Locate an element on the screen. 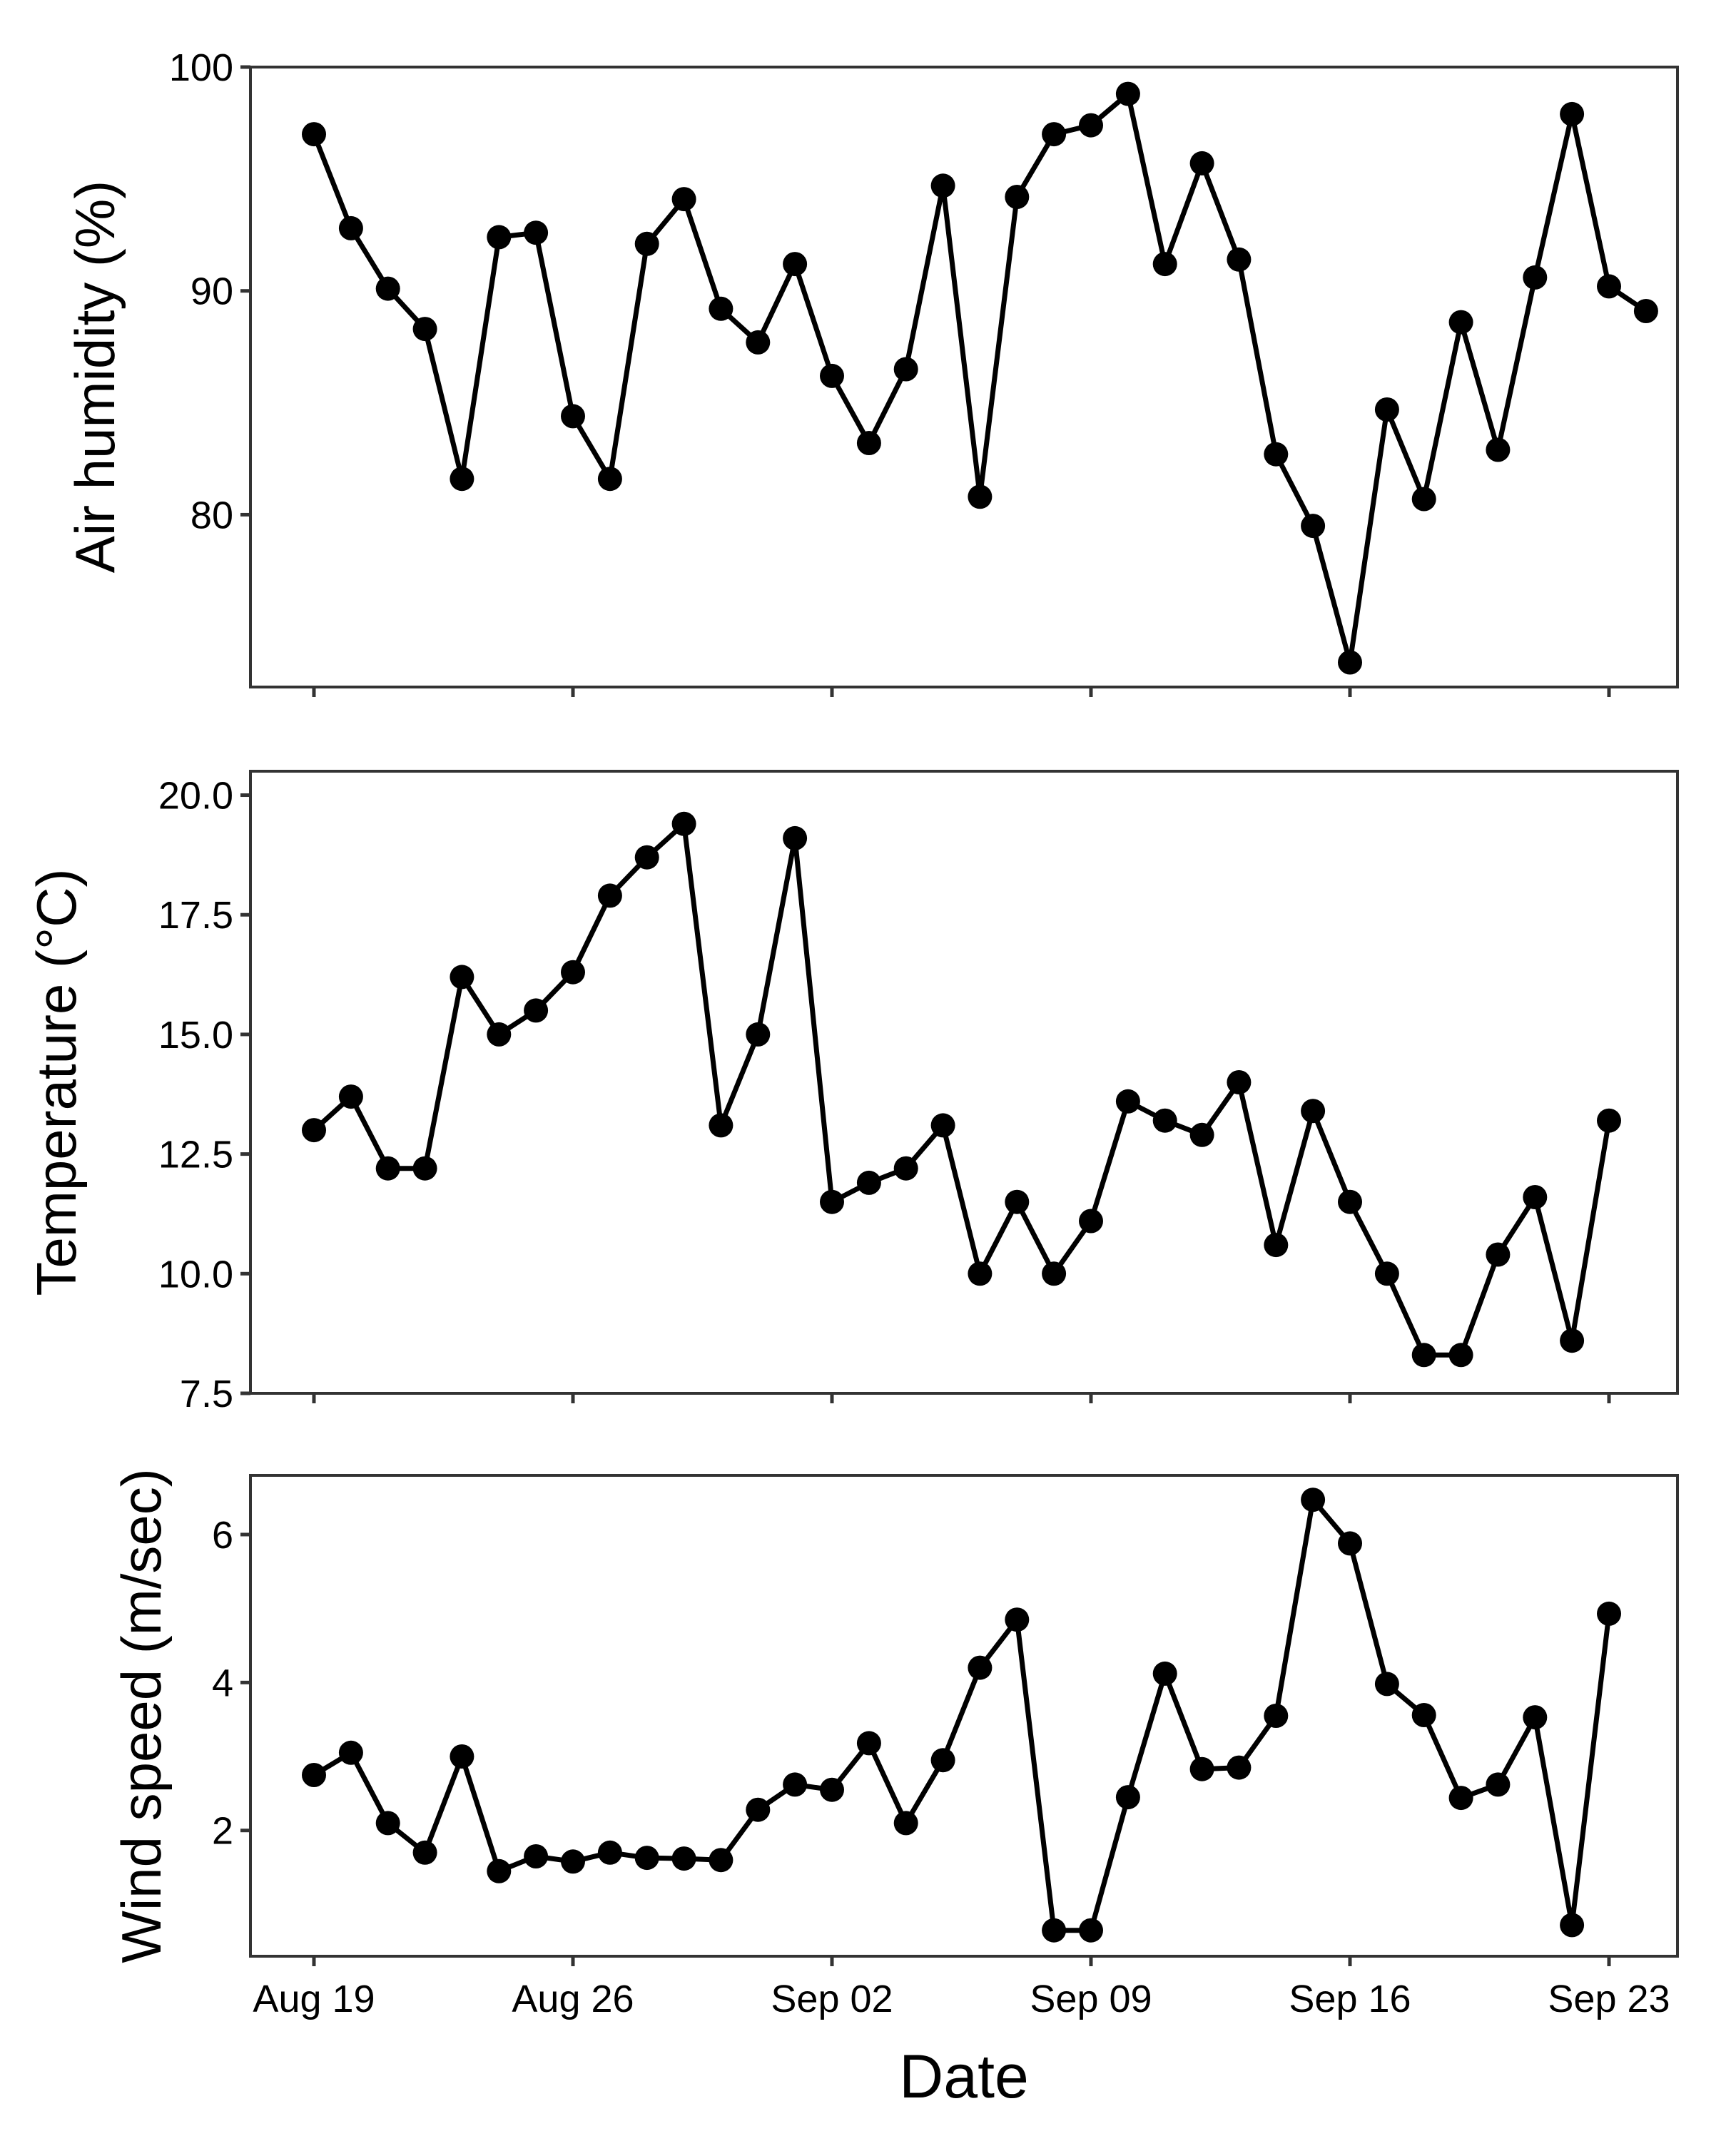  x-axis-title: Date is located at coordinates (964, 2077).